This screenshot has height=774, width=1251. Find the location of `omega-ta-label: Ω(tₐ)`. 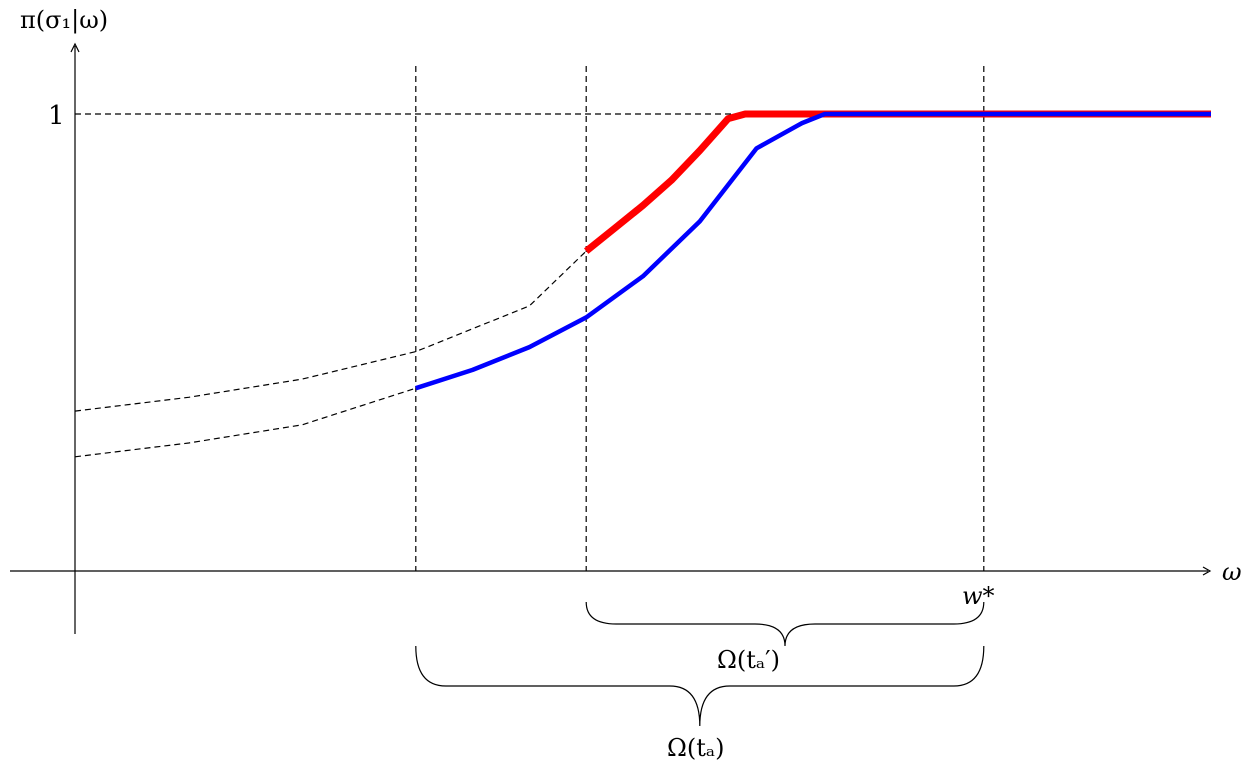

omega-ta-label: Ω(tₐ) is located at coordinates (696, 748).